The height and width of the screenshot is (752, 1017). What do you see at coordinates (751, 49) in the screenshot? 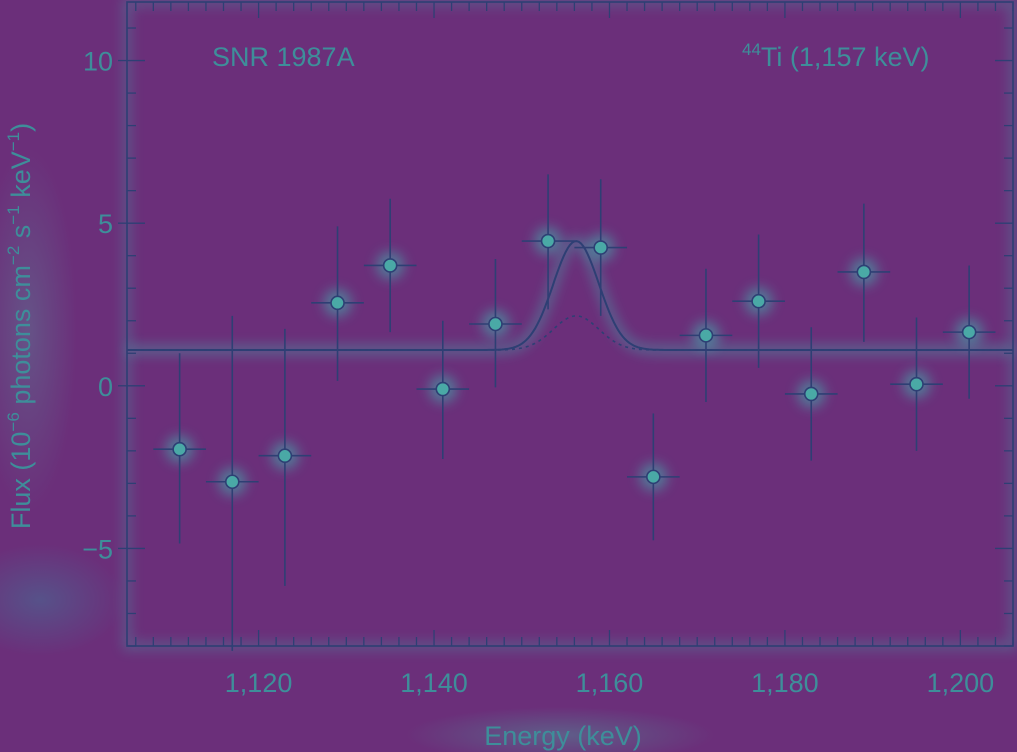
I see `line-annotation-superscript: 44` at bounding box center [751, 49].